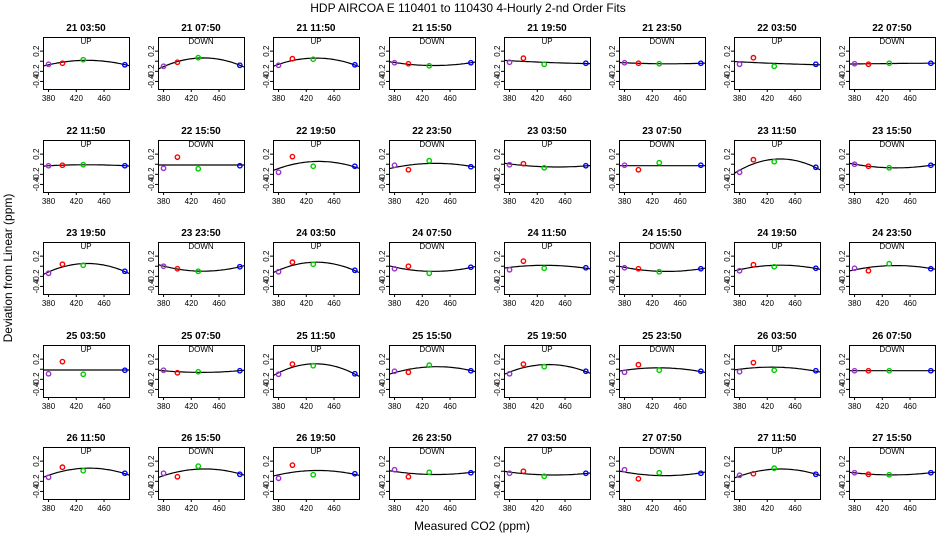 This screenshot has height=540, width=936. I want to click on panel-title: 25 11:50, so click(316, 336).